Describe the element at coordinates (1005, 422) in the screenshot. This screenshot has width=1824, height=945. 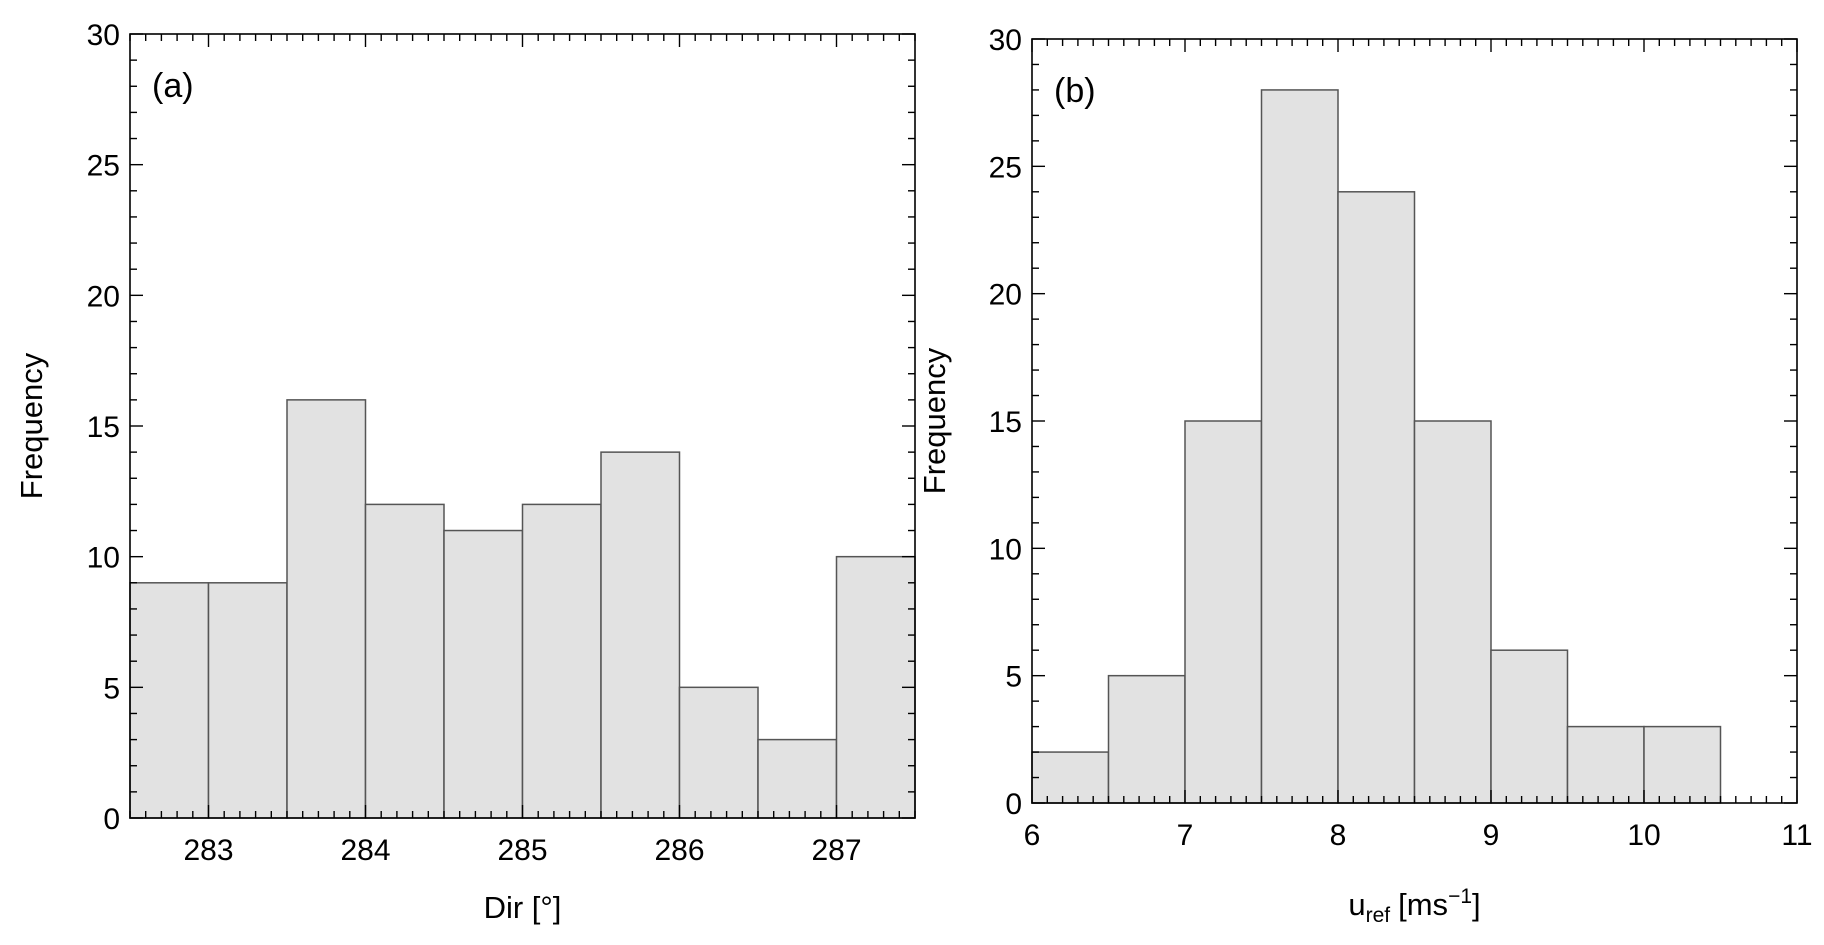
I see `panel-b-y-tick-label: 15` at that location.